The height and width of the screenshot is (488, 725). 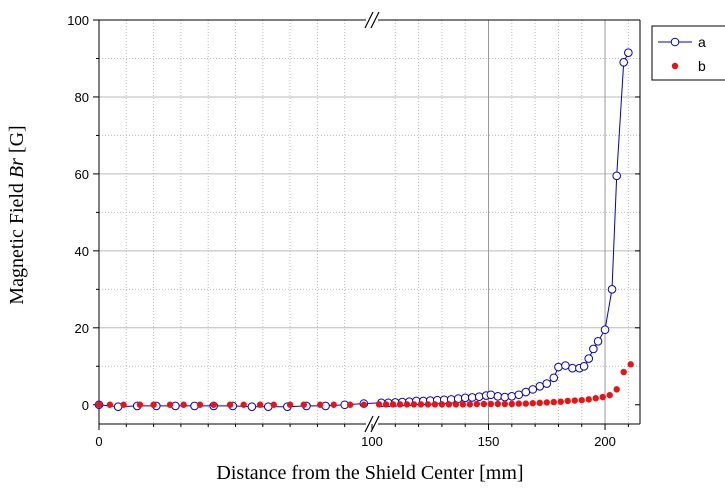 I want to click on legend-marker-b, so click(x=675, y=66).